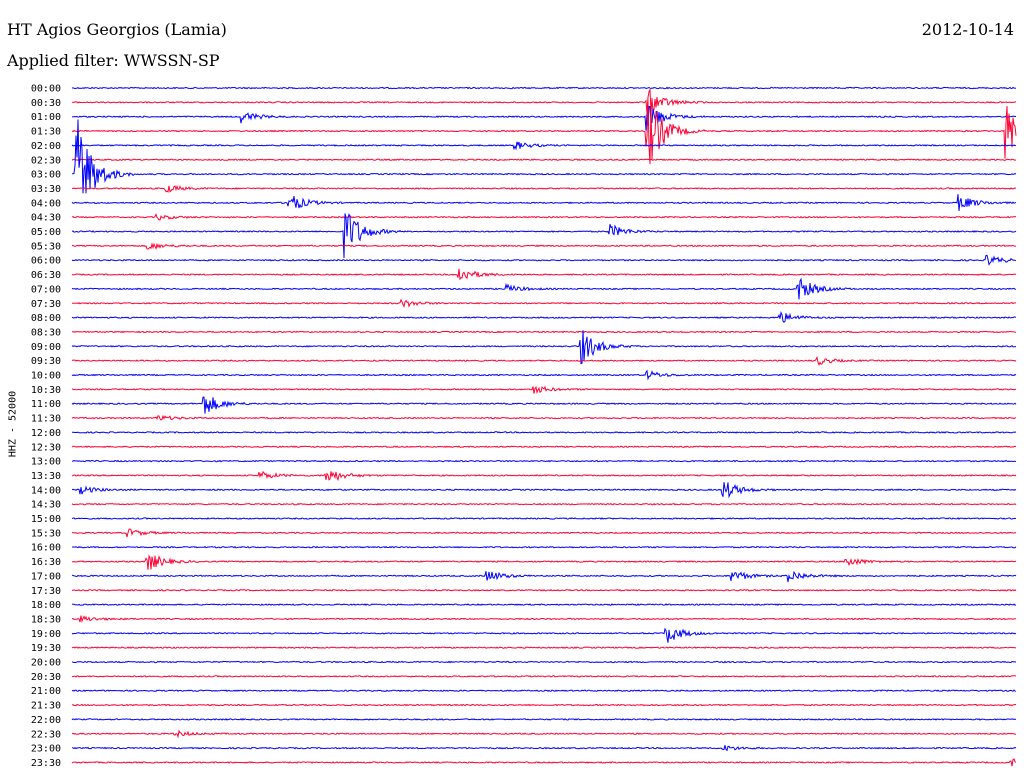  Describe the element at coordinates (46, 175) in the screenshot. I see `trace-time-label: 03:00` at that location.